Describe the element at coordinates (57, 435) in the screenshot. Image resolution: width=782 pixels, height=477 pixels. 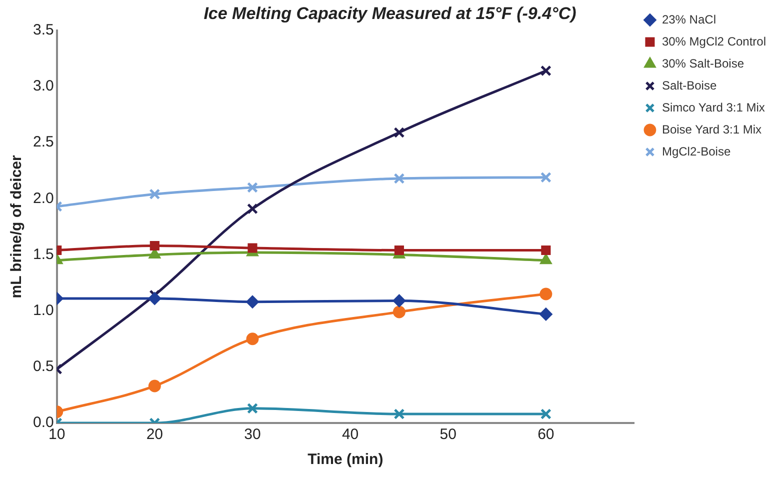
I see `x-tick-label: 10` at that location.